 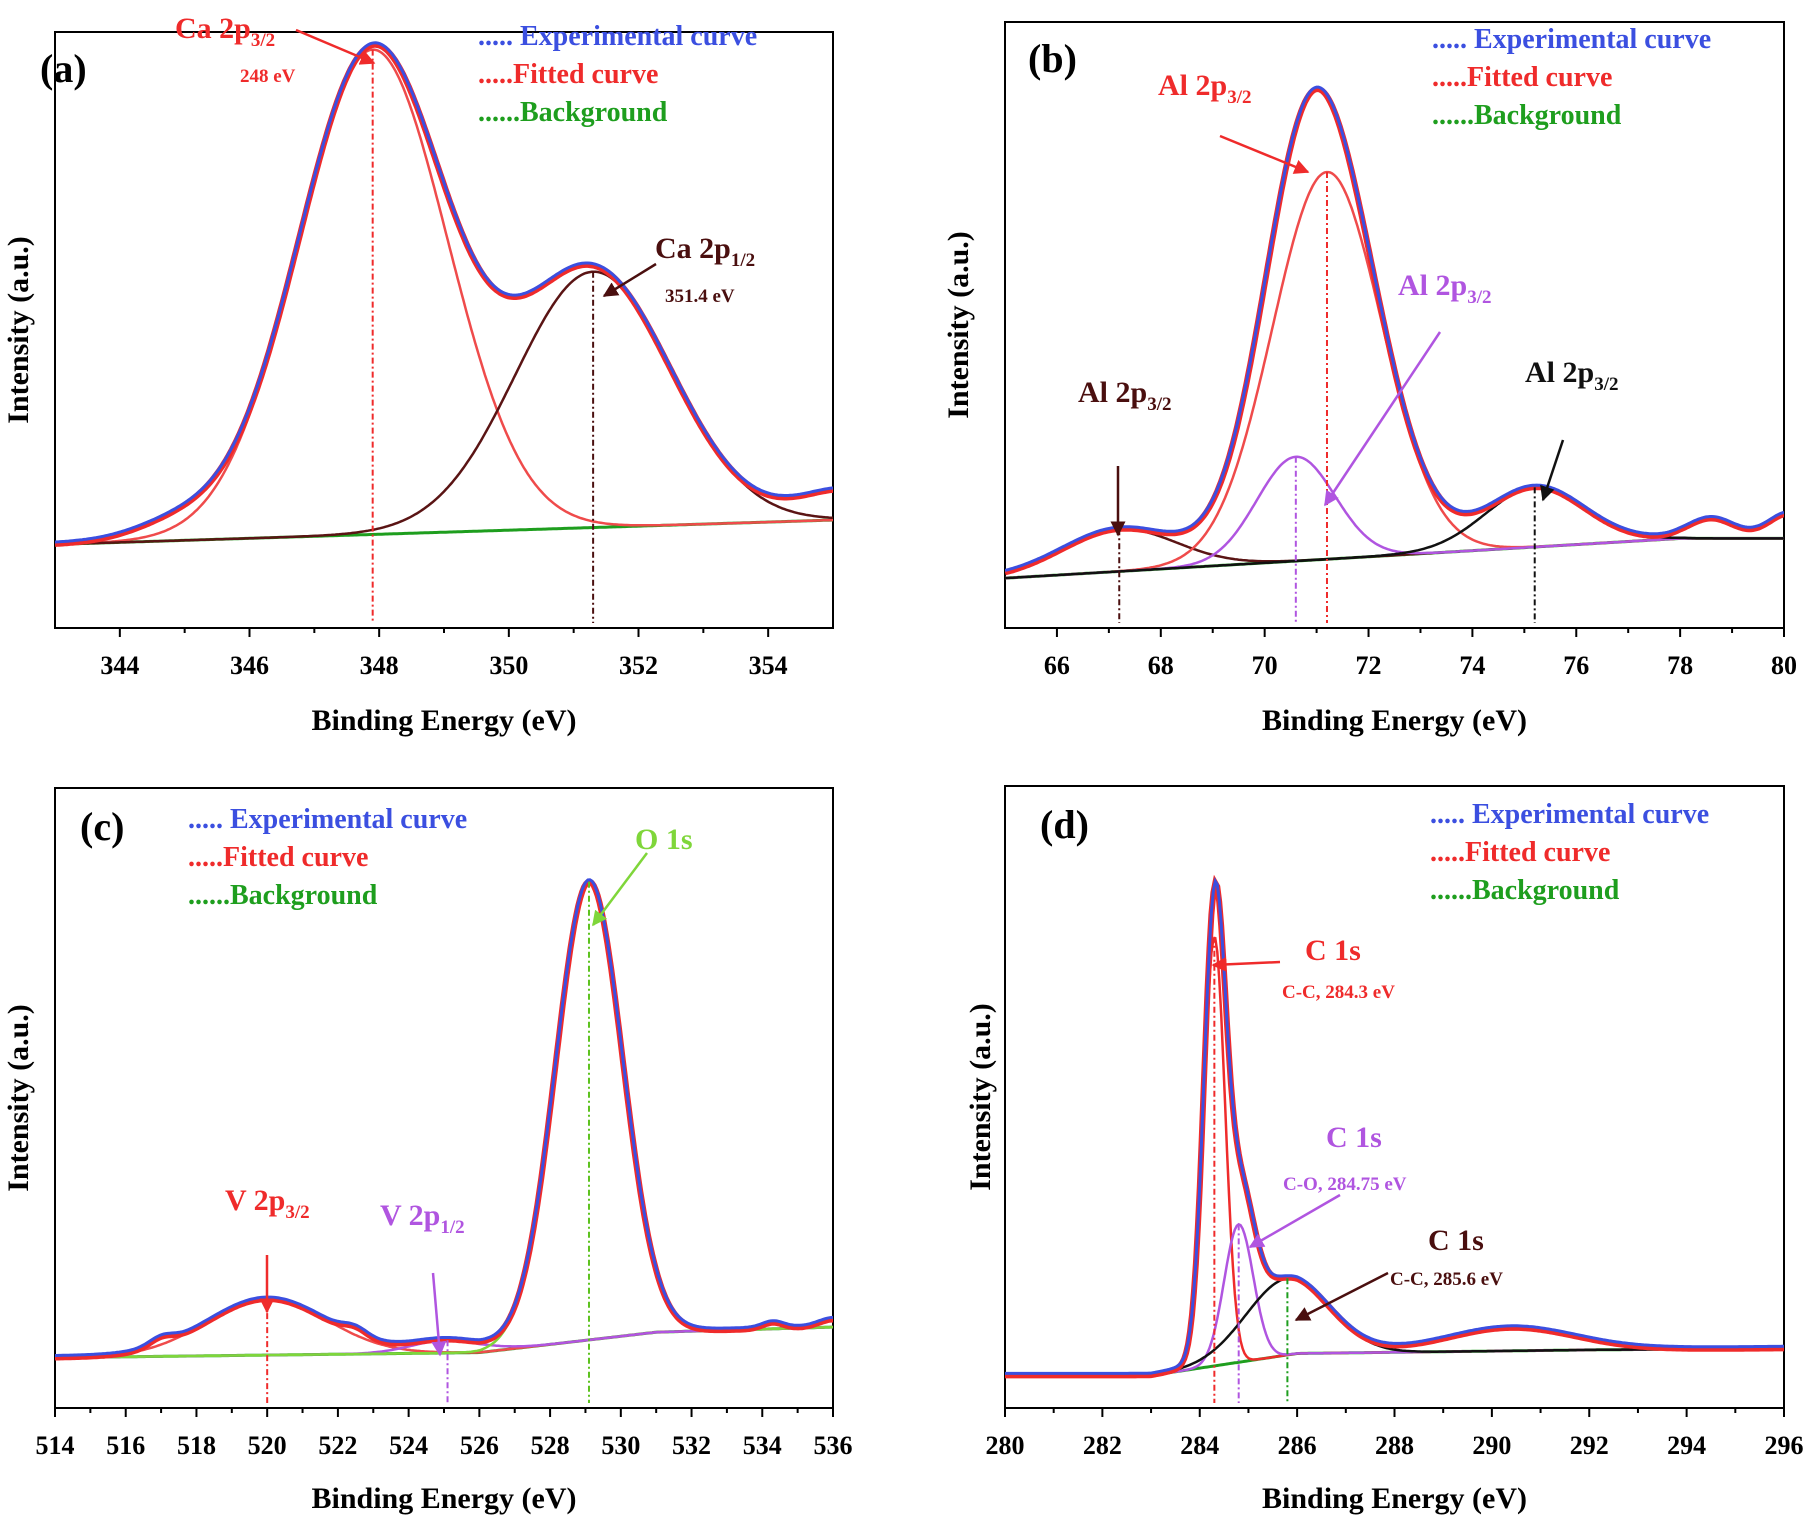 I want to click on x-tick-label: 72, so click(x=1369, y=665).